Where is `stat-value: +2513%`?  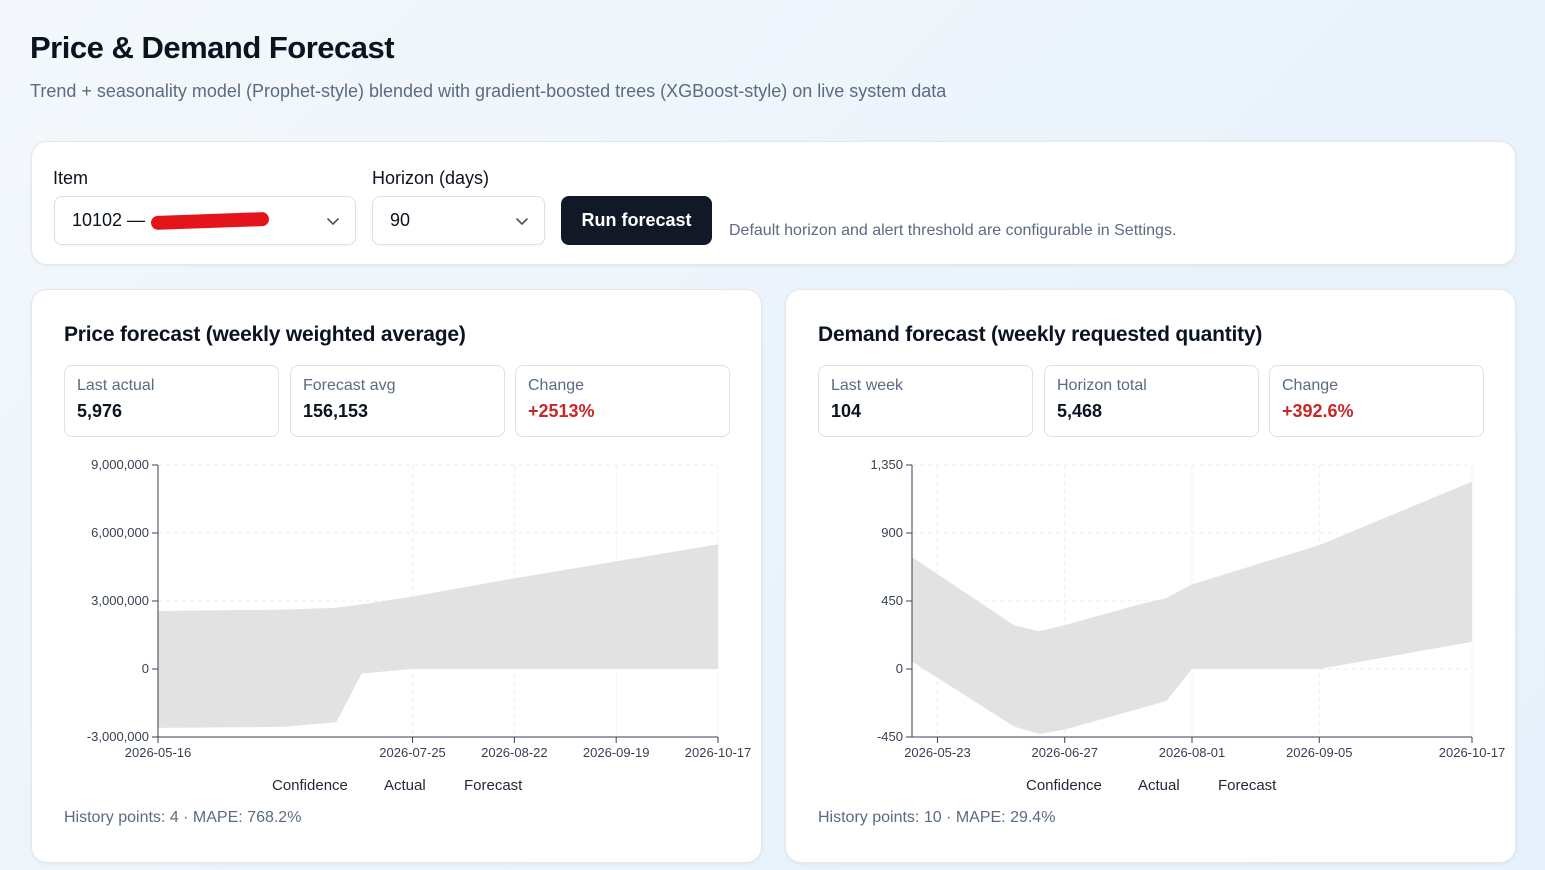 stat-value: +2513% is located at coordinates (561, 411).